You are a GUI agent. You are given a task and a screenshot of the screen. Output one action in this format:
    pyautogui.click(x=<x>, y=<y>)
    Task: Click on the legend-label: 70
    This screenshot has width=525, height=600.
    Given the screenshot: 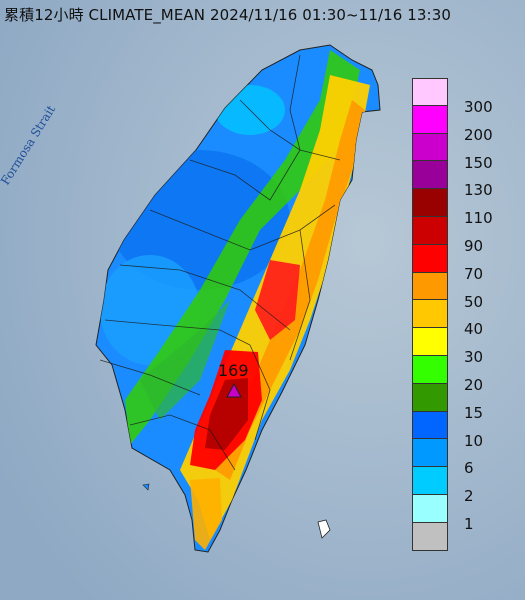 What is the action you would take?
    pyautogui.click(x=474, y=273)
    